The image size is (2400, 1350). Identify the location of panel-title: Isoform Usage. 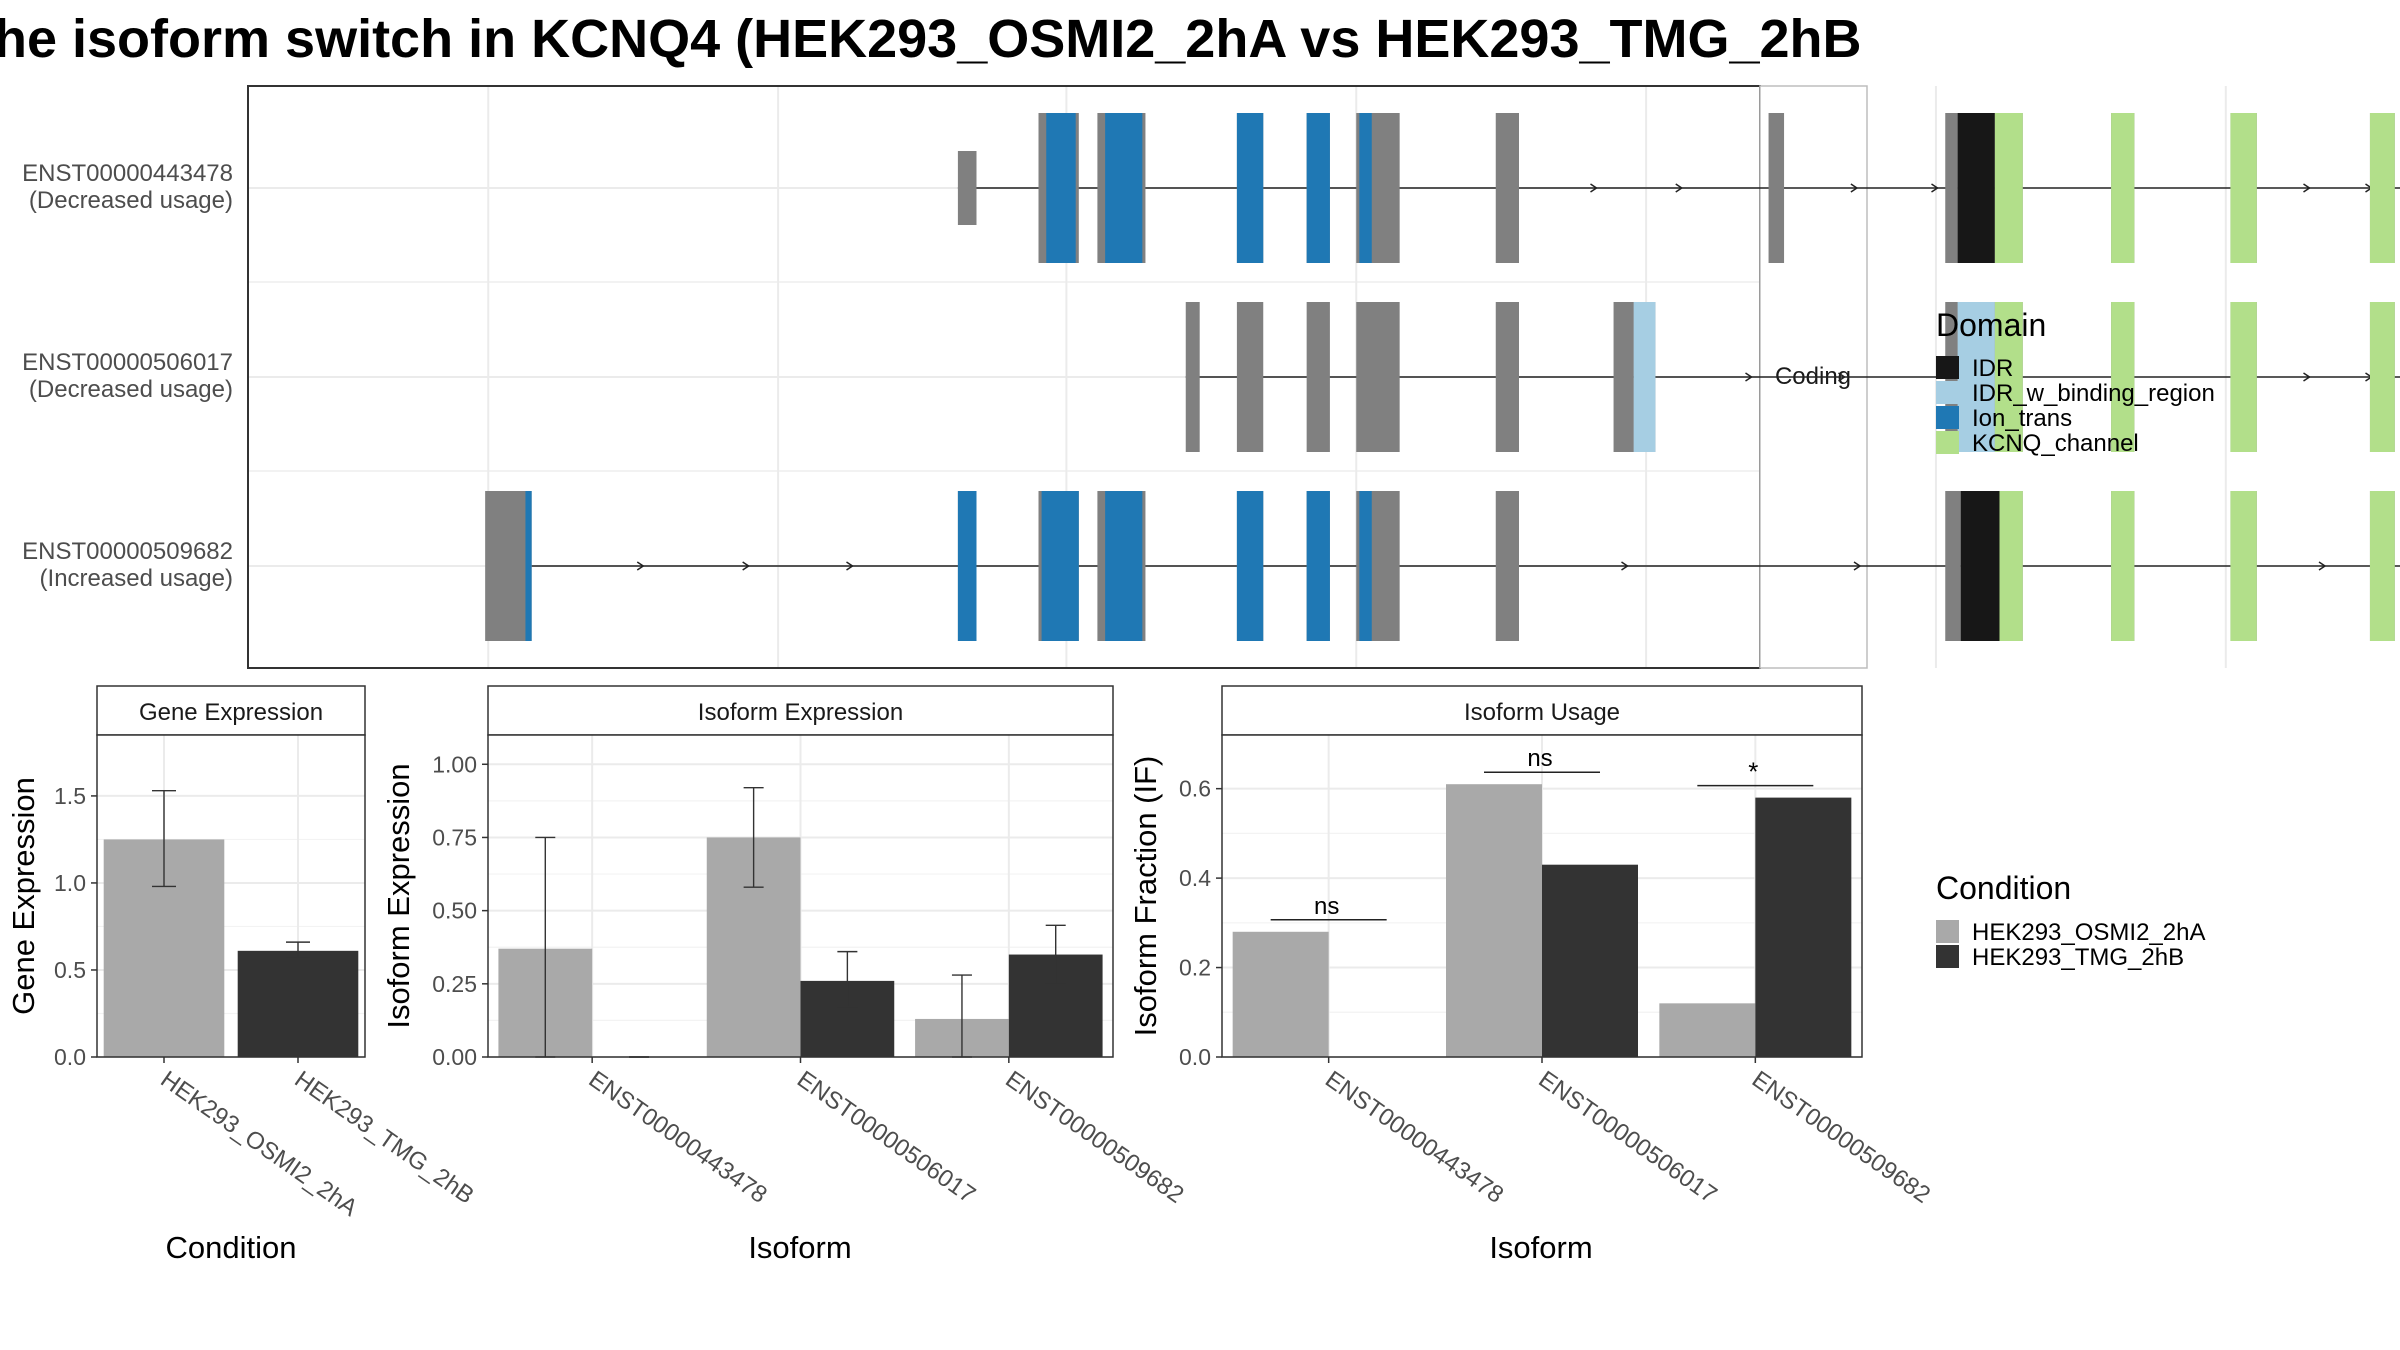
(1542, 712).